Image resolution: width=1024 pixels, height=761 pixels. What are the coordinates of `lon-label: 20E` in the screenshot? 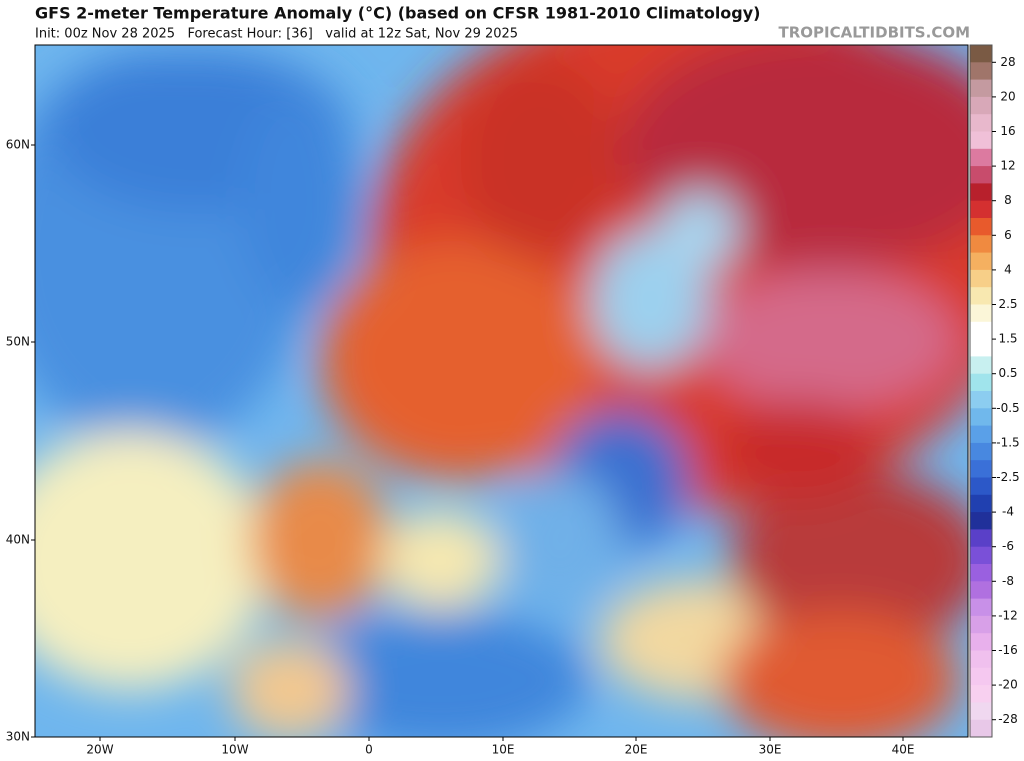 It's located at (636, 750).